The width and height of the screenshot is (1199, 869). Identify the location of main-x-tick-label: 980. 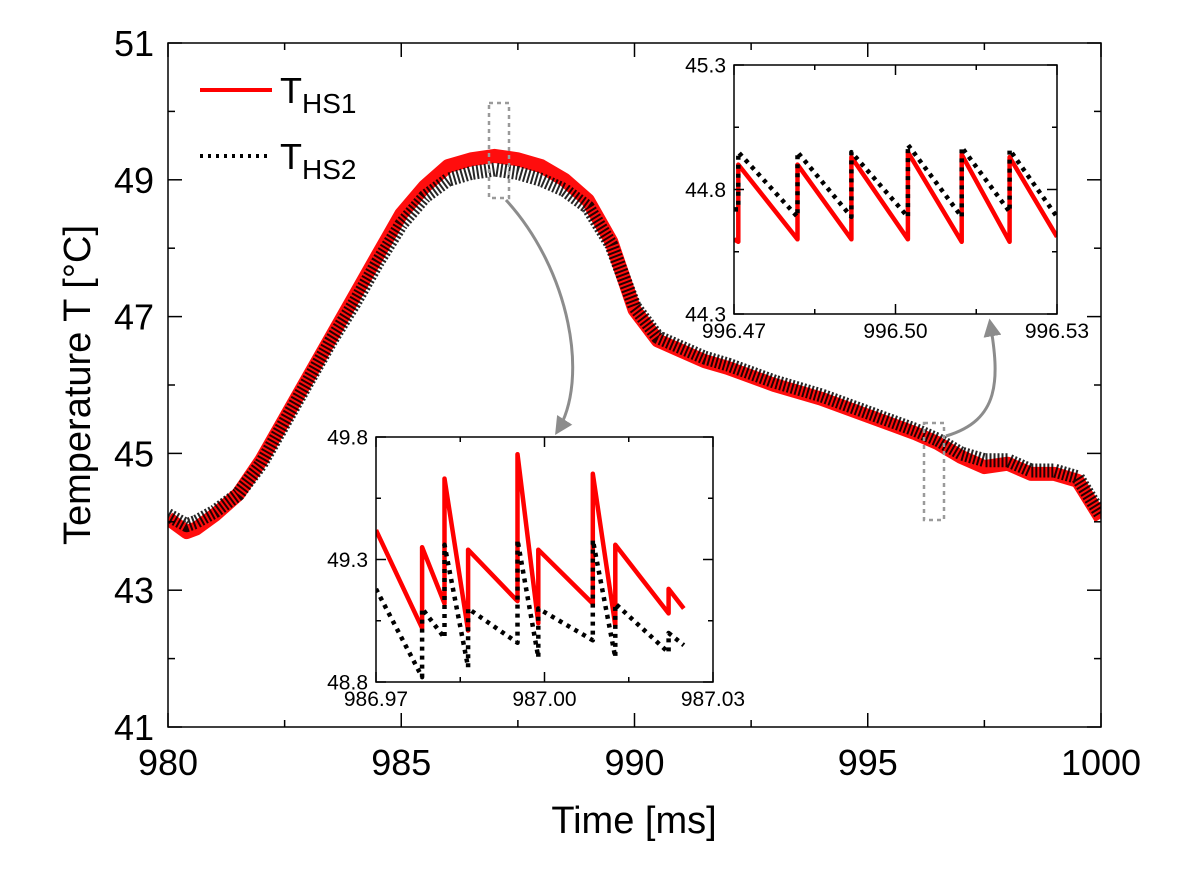
(168, 762).